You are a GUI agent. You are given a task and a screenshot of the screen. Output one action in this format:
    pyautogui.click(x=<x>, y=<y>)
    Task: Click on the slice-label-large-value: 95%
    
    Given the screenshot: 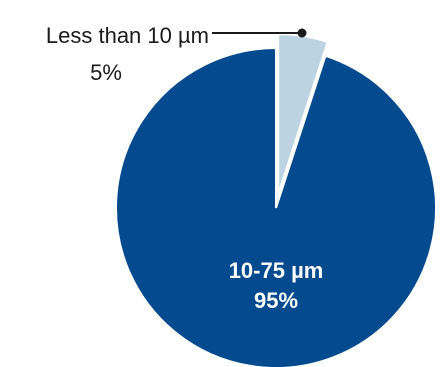 What is the action you would take?
    pyautogui.click(x=276, y=300)
    